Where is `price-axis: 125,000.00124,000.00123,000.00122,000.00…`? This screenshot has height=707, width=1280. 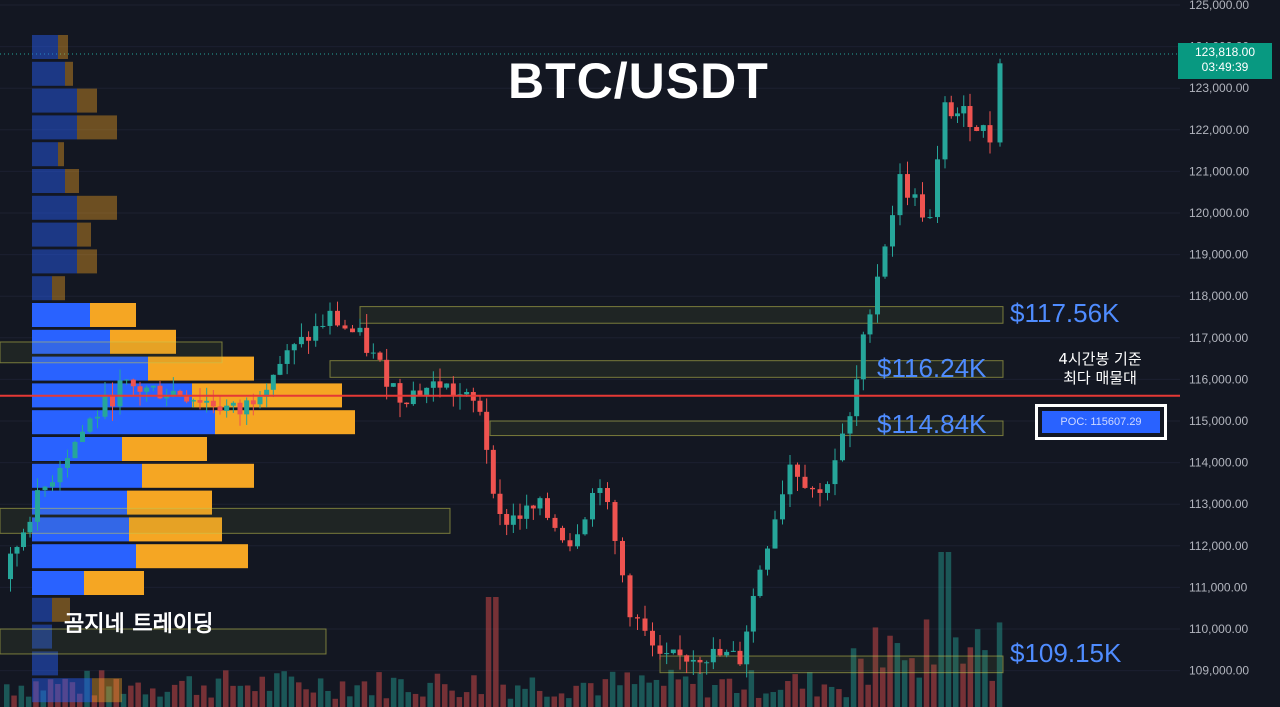
price-axis: 125,000.00124,000.00123,000.00122,000.00… is located at coordinates (1219, 353).